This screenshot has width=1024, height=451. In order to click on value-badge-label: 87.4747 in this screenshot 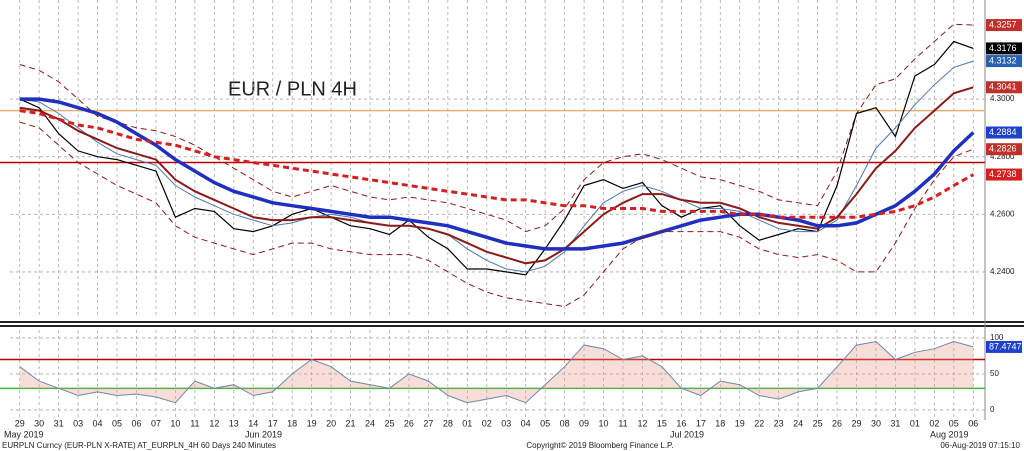, I will do `click(1005, 346)`.